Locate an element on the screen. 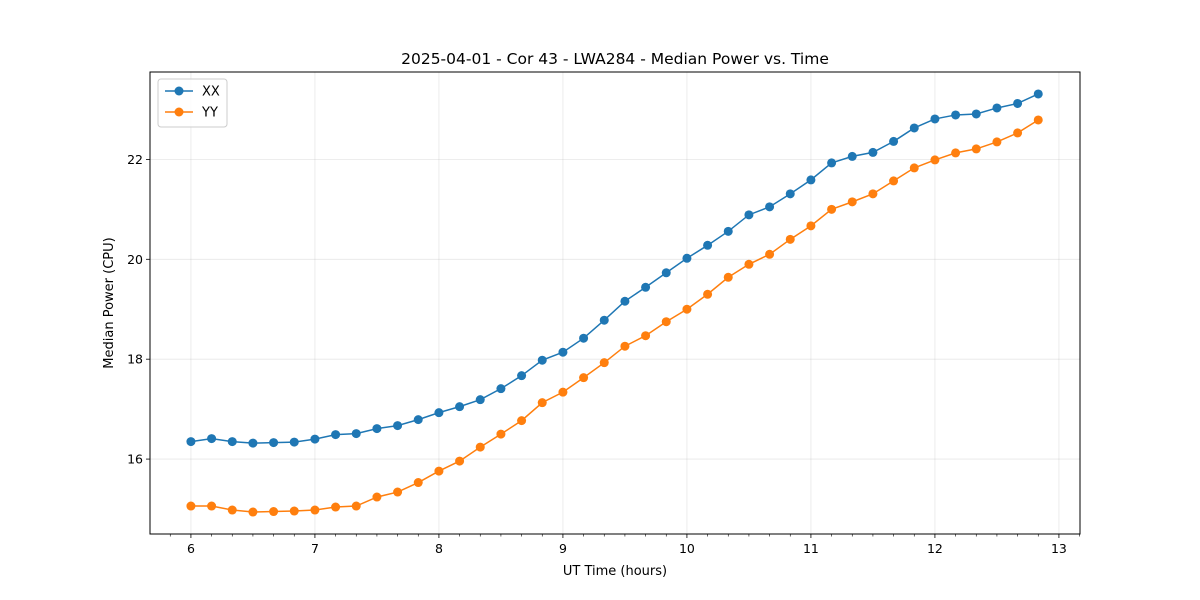 The width and height of the screenshot is (1200, 600). y-tick-label: 20 is located at coordinates (135, 259).